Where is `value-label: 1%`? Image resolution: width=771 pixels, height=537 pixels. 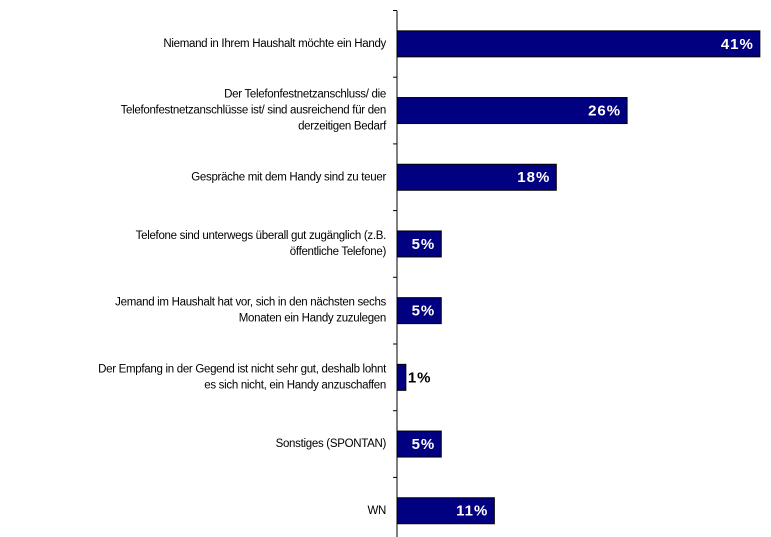 value-label: 1% is located at coordinates (420, 377).